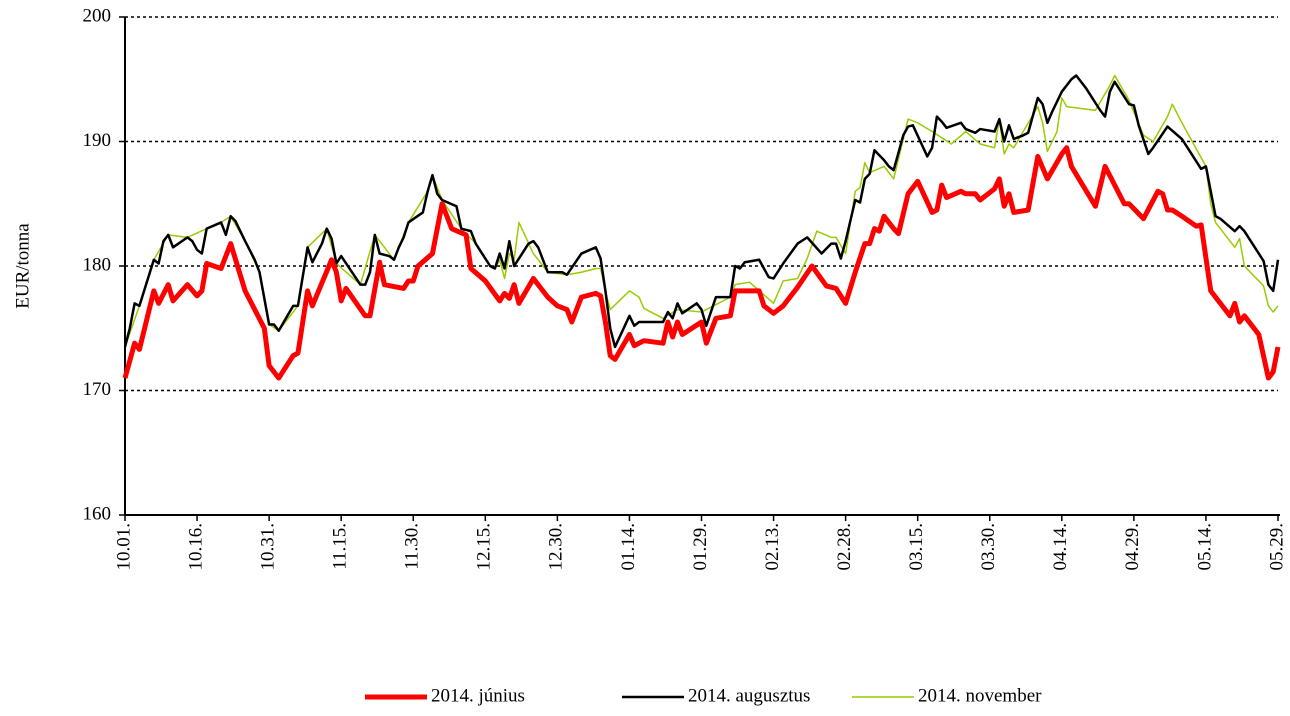 The width and height of the screenshot is (1290, 716). I want to click on x-tick-label: 02.28., so click(844, 547).